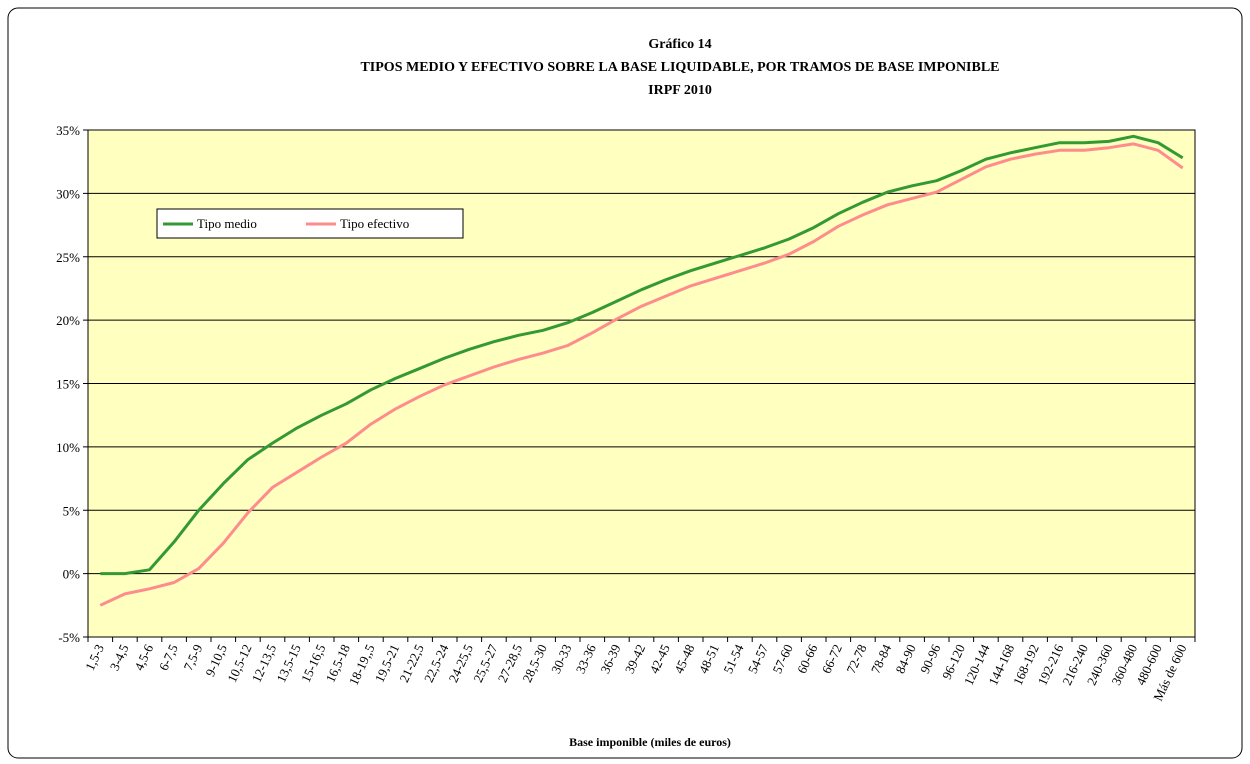 The image size is (1250, 764). What do you see at coordinates (227, 223) in the screenshot?
I see `legend-label: Tipo medio` at bounding box center [227, 223].